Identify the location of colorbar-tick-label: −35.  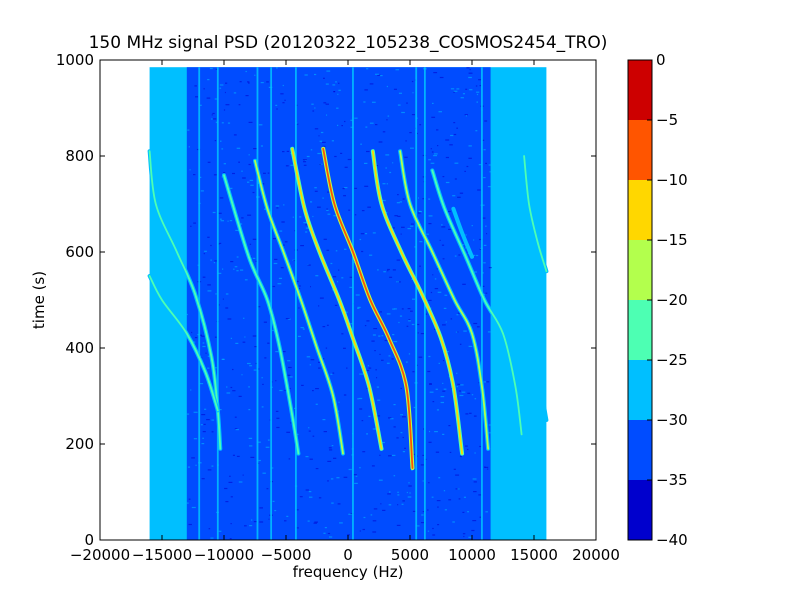
(672, 480).